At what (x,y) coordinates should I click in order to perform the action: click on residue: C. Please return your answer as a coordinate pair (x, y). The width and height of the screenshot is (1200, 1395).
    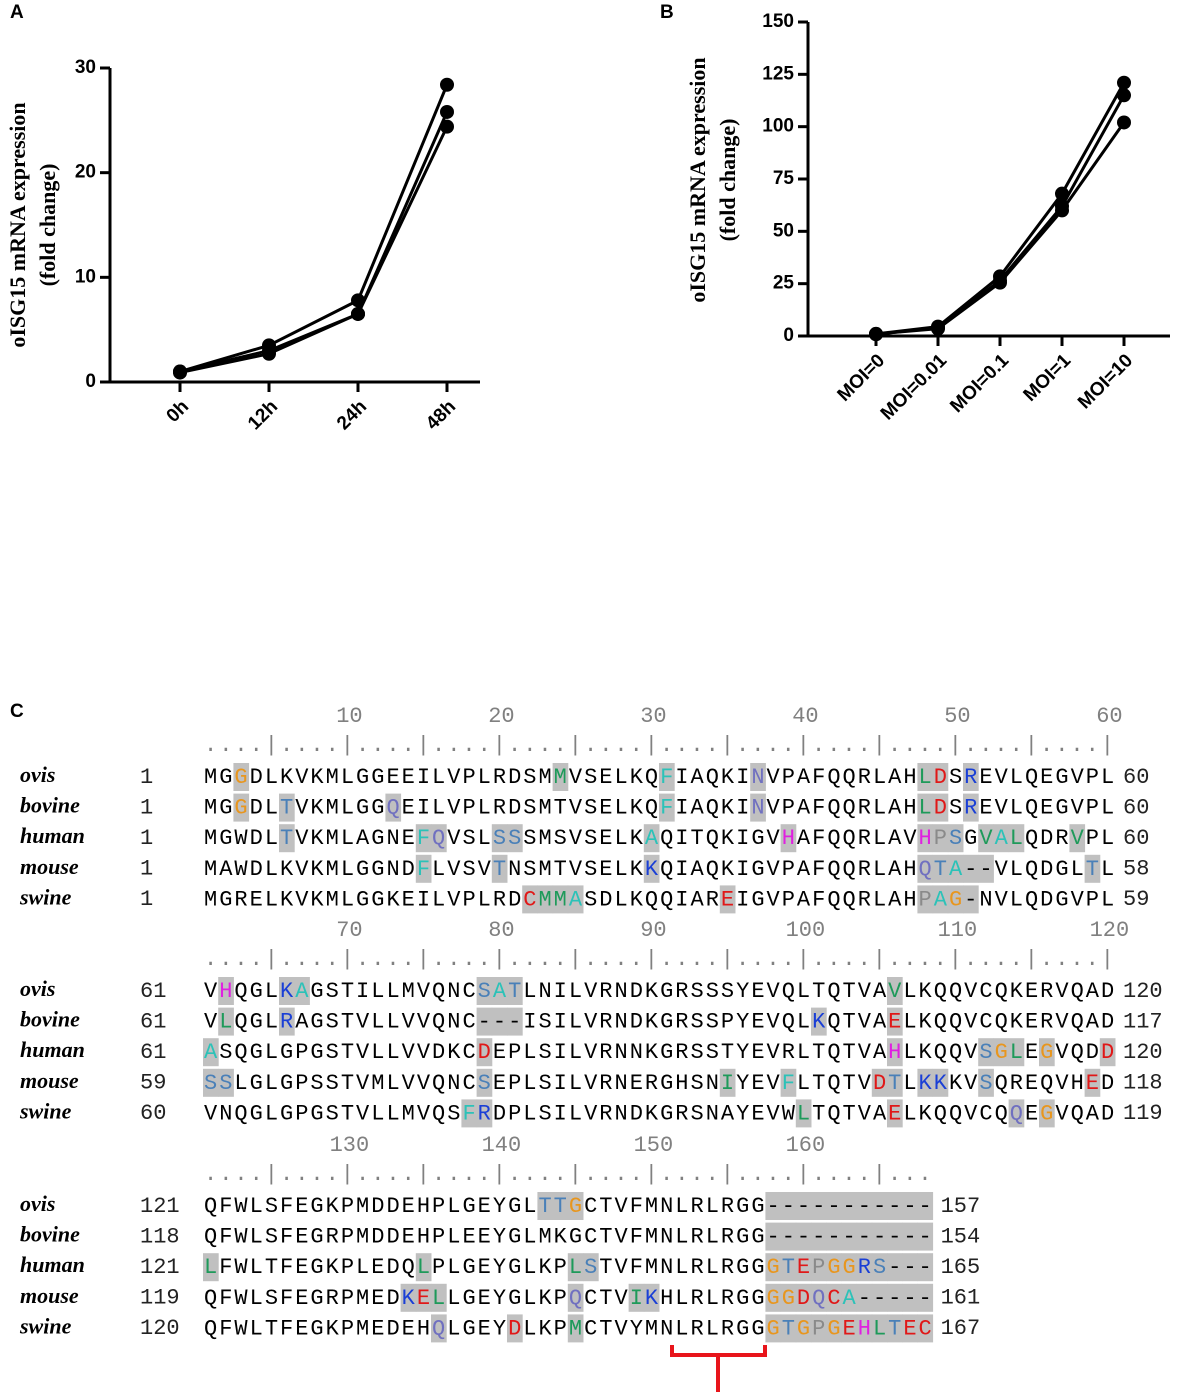
    Looking at the image, I should click on (469, 1021).